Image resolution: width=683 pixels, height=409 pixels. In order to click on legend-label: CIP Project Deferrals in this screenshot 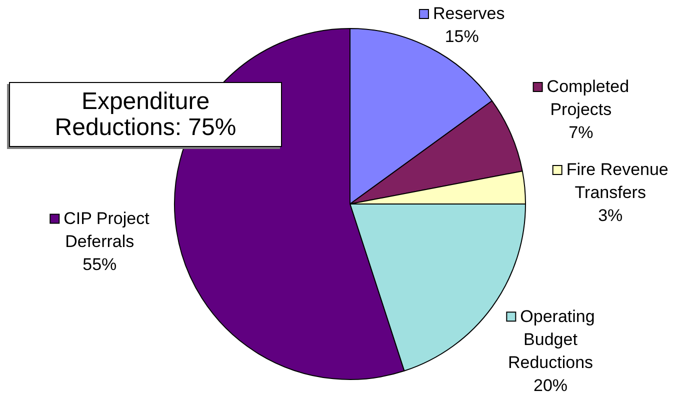, I will do `click(107, 229)`.